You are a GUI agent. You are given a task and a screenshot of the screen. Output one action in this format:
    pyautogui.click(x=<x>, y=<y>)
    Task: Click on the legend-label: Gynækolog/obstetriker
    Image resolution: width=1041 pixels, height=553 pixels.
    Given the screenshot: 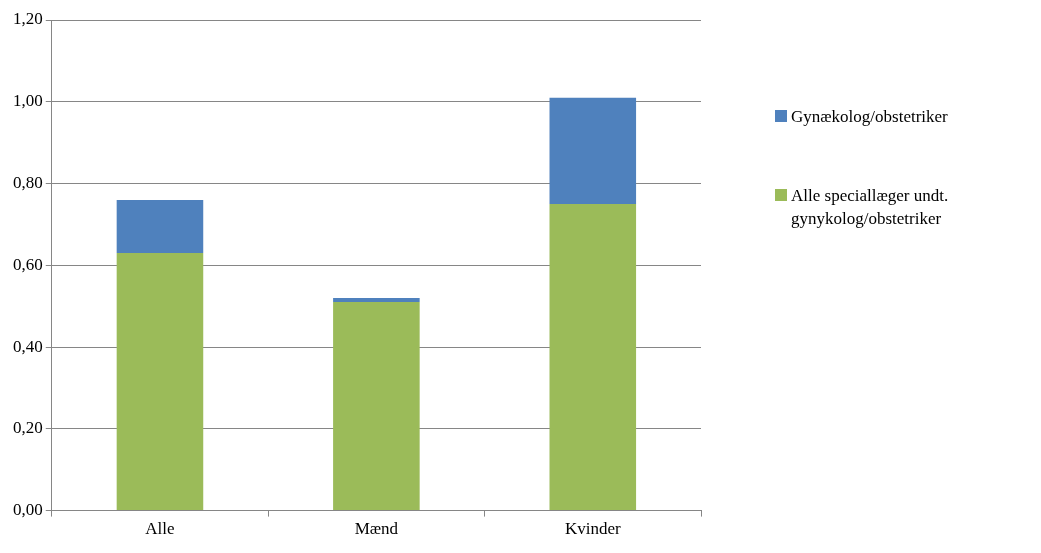 What is the action you would take?
    pyautogui.click(x=869, y=117)
    